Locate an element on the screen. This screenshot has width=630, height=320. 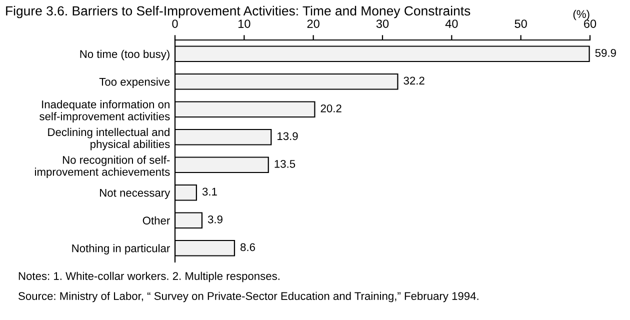
data-label: 13.9 is located at coordinates (288, 136).